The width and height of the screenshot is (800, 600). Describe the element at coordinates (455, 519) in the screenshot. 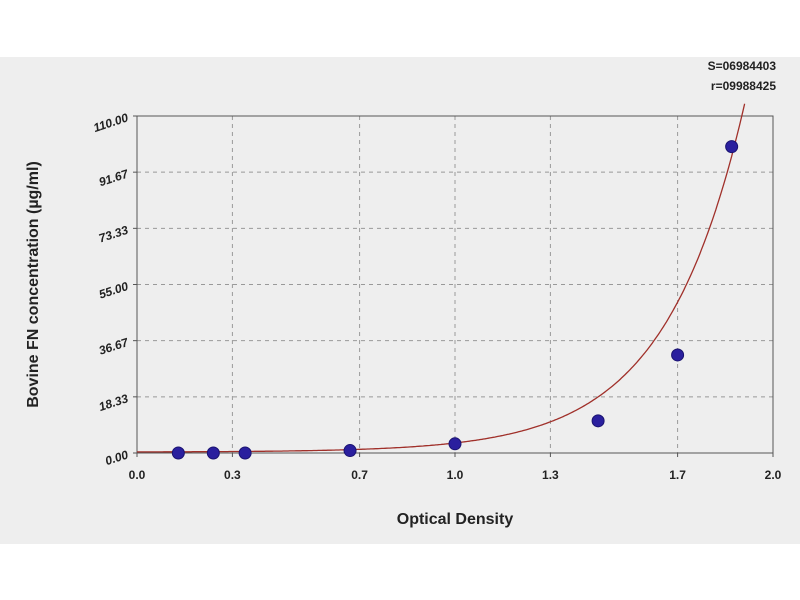

I see `x-axis-title: Optical Density` at that location.